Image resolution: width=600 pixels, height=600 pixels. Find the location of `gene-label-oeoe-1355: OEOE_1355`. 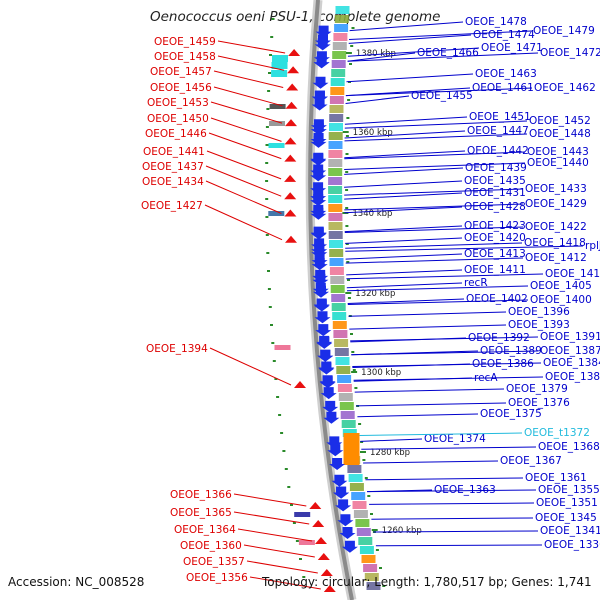

gene-label-oeoe-1355: OEOE_1355 is located at coordinates (569, 490).